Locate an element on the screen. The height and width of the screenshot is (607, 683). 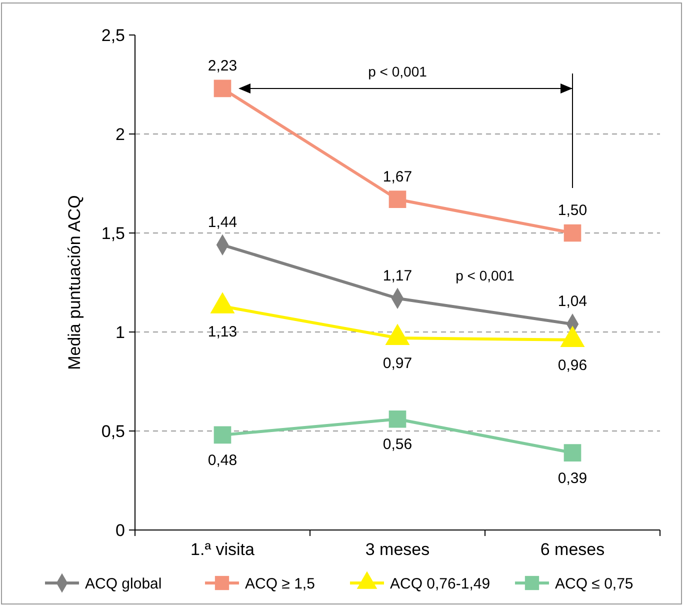
data-label: 0,39 is located at coordinates (573, 478).